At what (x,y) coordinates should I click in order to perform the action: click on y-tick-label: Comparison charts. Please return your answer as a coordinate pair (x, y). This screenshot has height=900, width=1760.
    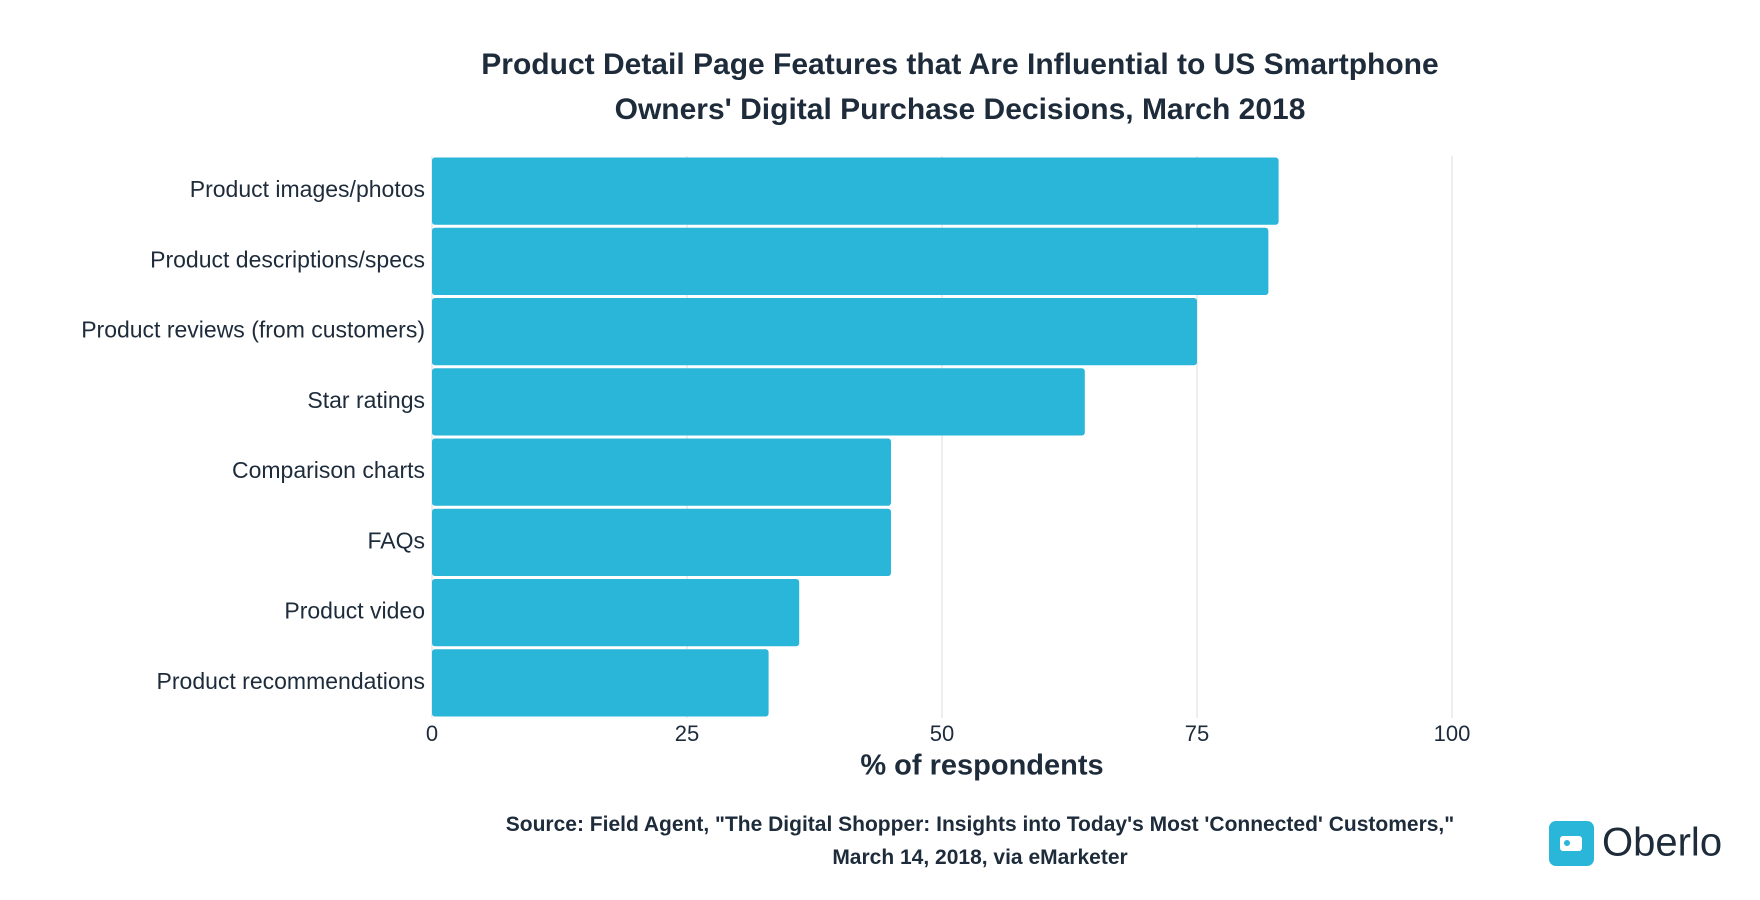
    Looking at the image, I should click on (328, 470).